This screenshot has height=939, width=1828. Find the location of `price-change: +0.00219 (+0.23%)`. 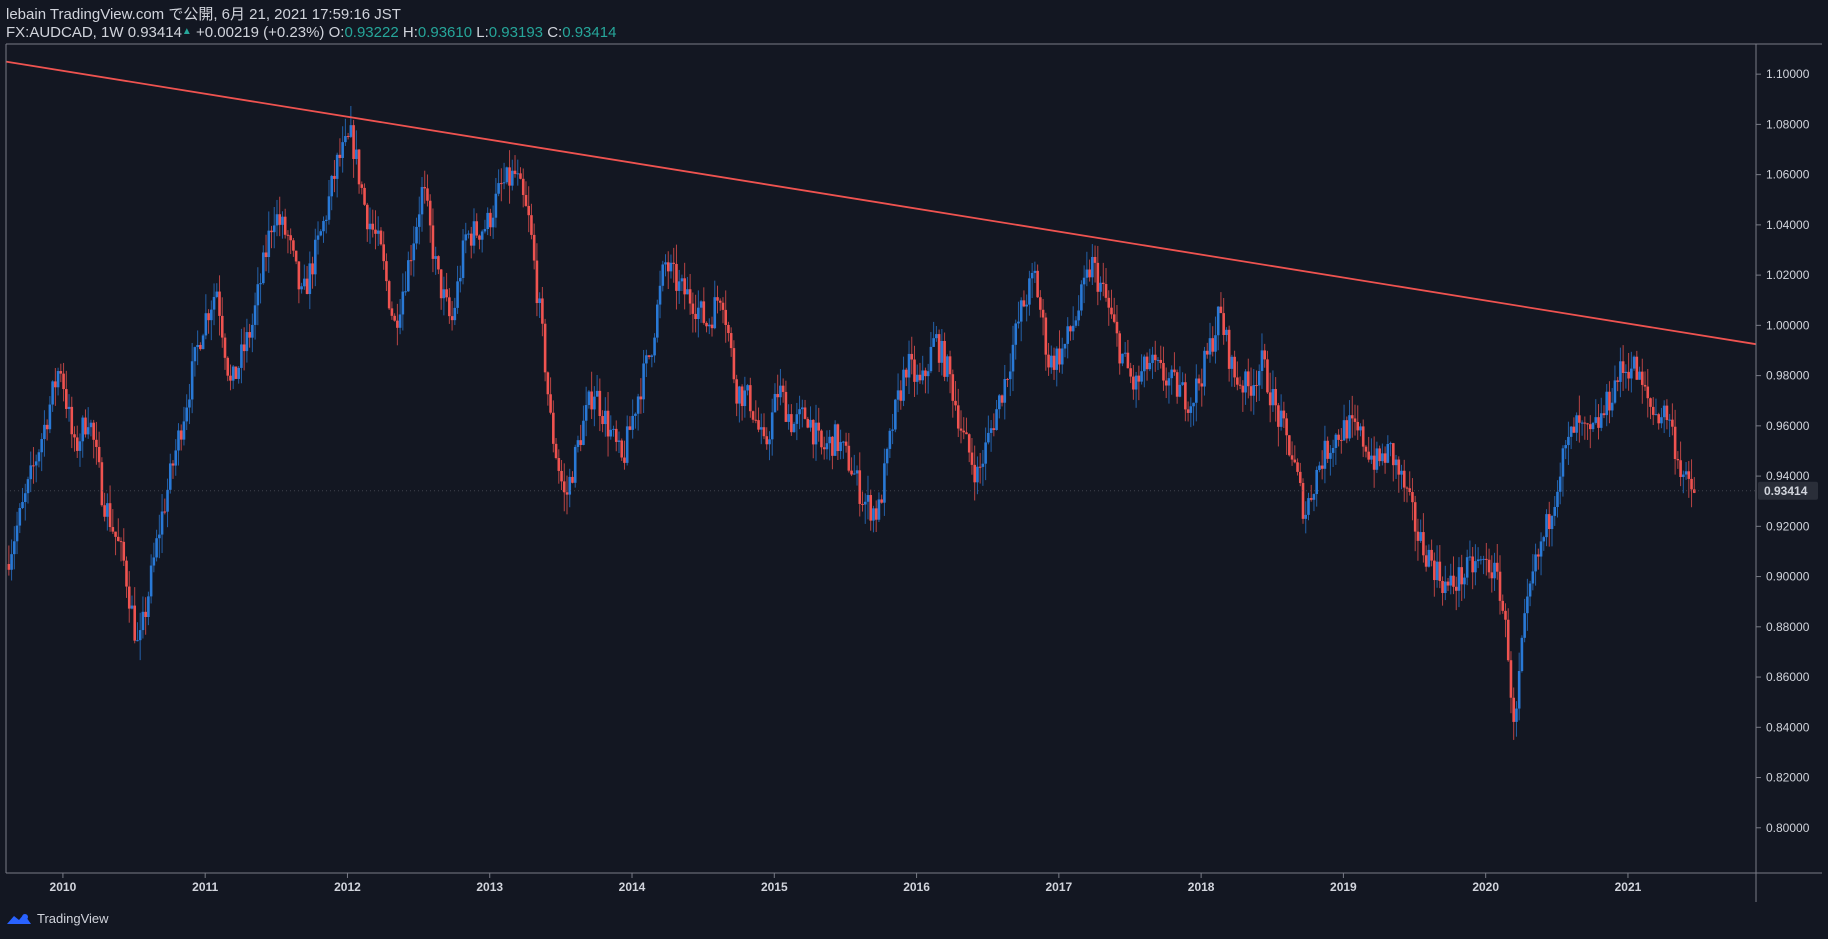

price-change: +0.00219 (+0.23%) is located at coordinates (260, 32).